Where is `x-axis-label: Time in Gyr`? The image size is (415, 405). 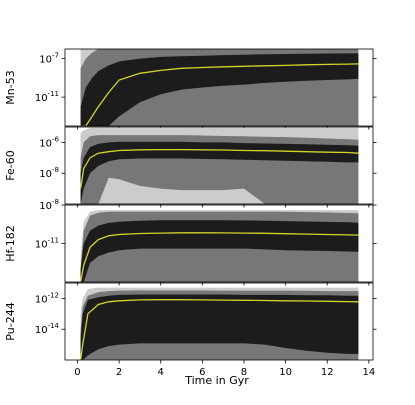 x-axis-label: Time in Gyr is located at coordinates (216, 380).